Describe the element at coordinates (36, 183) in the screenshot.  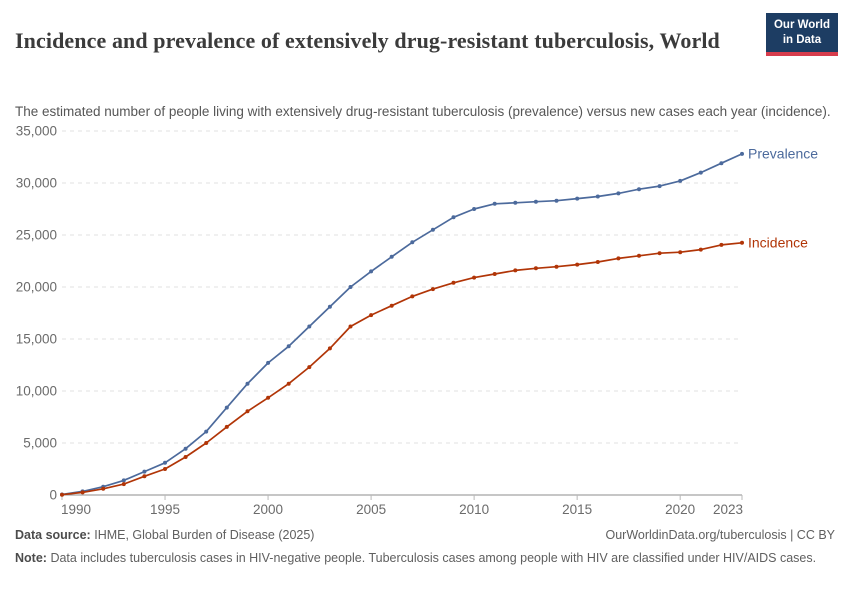
I see `y-tick-label: 30,000` at that location.